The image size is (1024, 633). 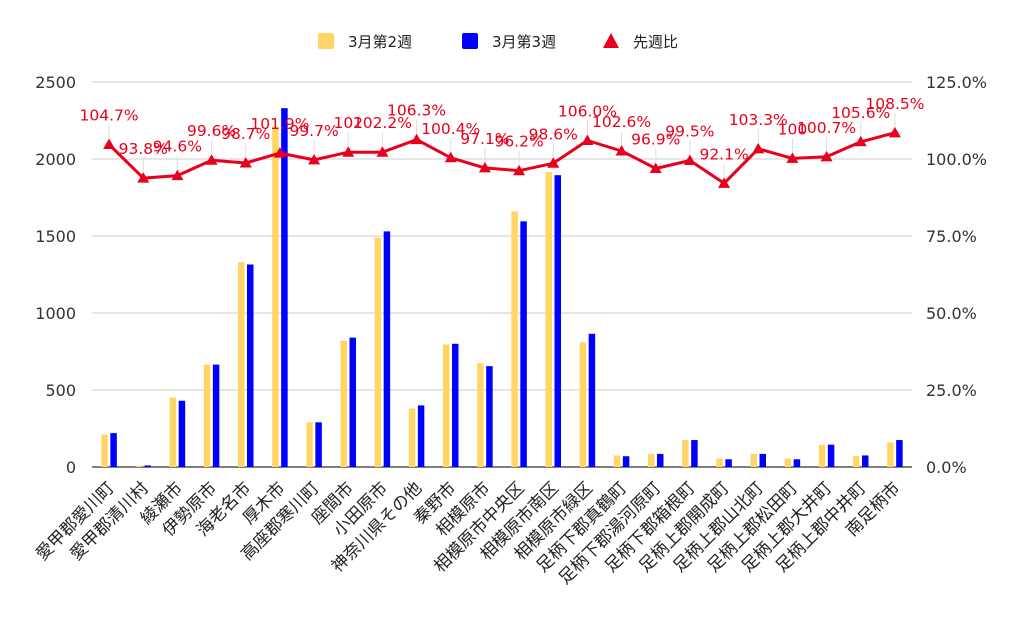 I want to click on left-y-tick-label: 500, so click(x=60, y=390).